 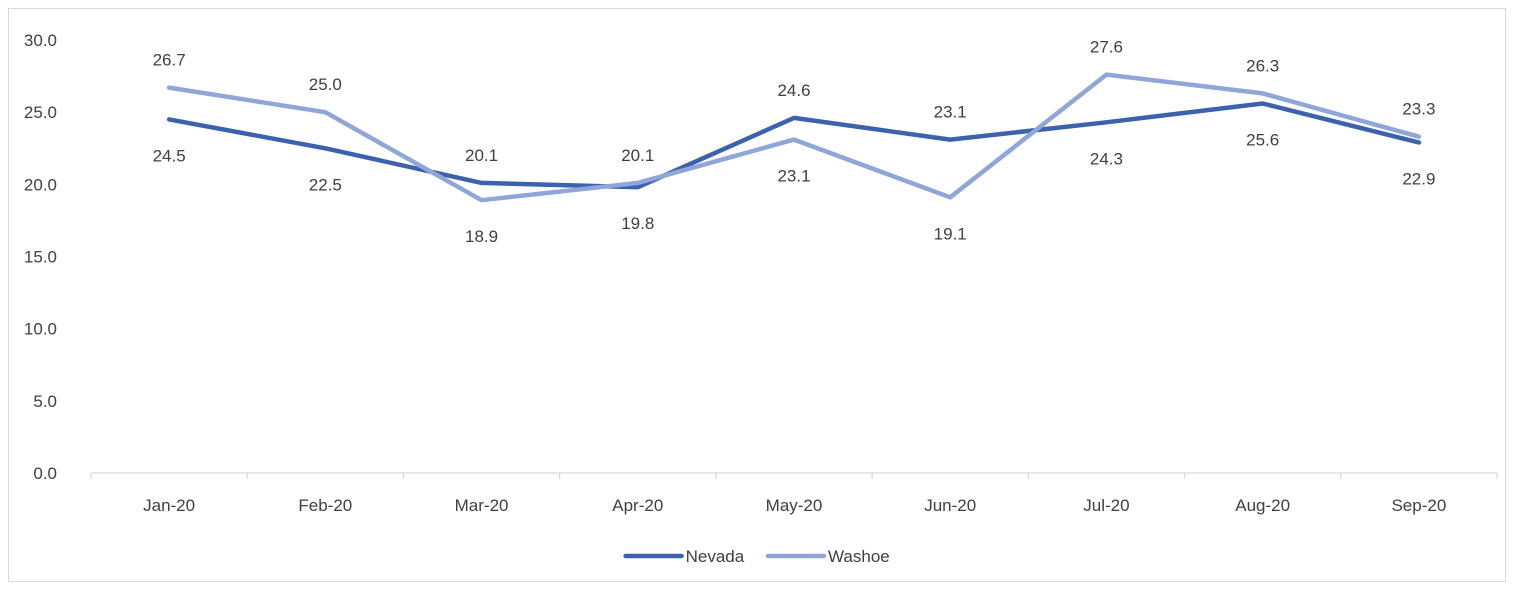 I want to click on y-tick-label: 5.0, so click(x=45, y=401).